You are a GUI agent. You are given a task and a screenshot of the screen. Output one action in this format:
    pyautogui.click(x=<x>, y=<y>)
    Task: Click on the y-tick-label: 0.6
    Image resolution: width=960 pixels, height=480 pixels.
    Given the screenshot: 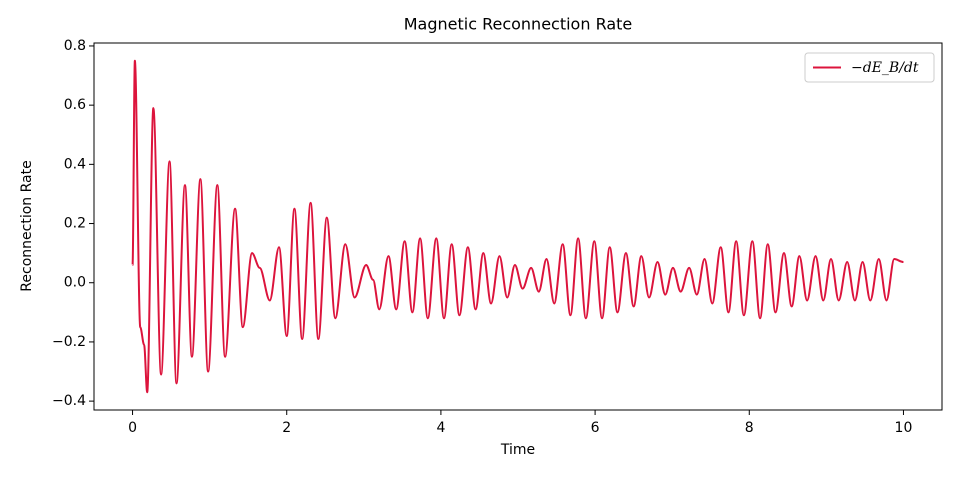 What is the action you would take?
    pyautogui.click(x=75, y=105)
    